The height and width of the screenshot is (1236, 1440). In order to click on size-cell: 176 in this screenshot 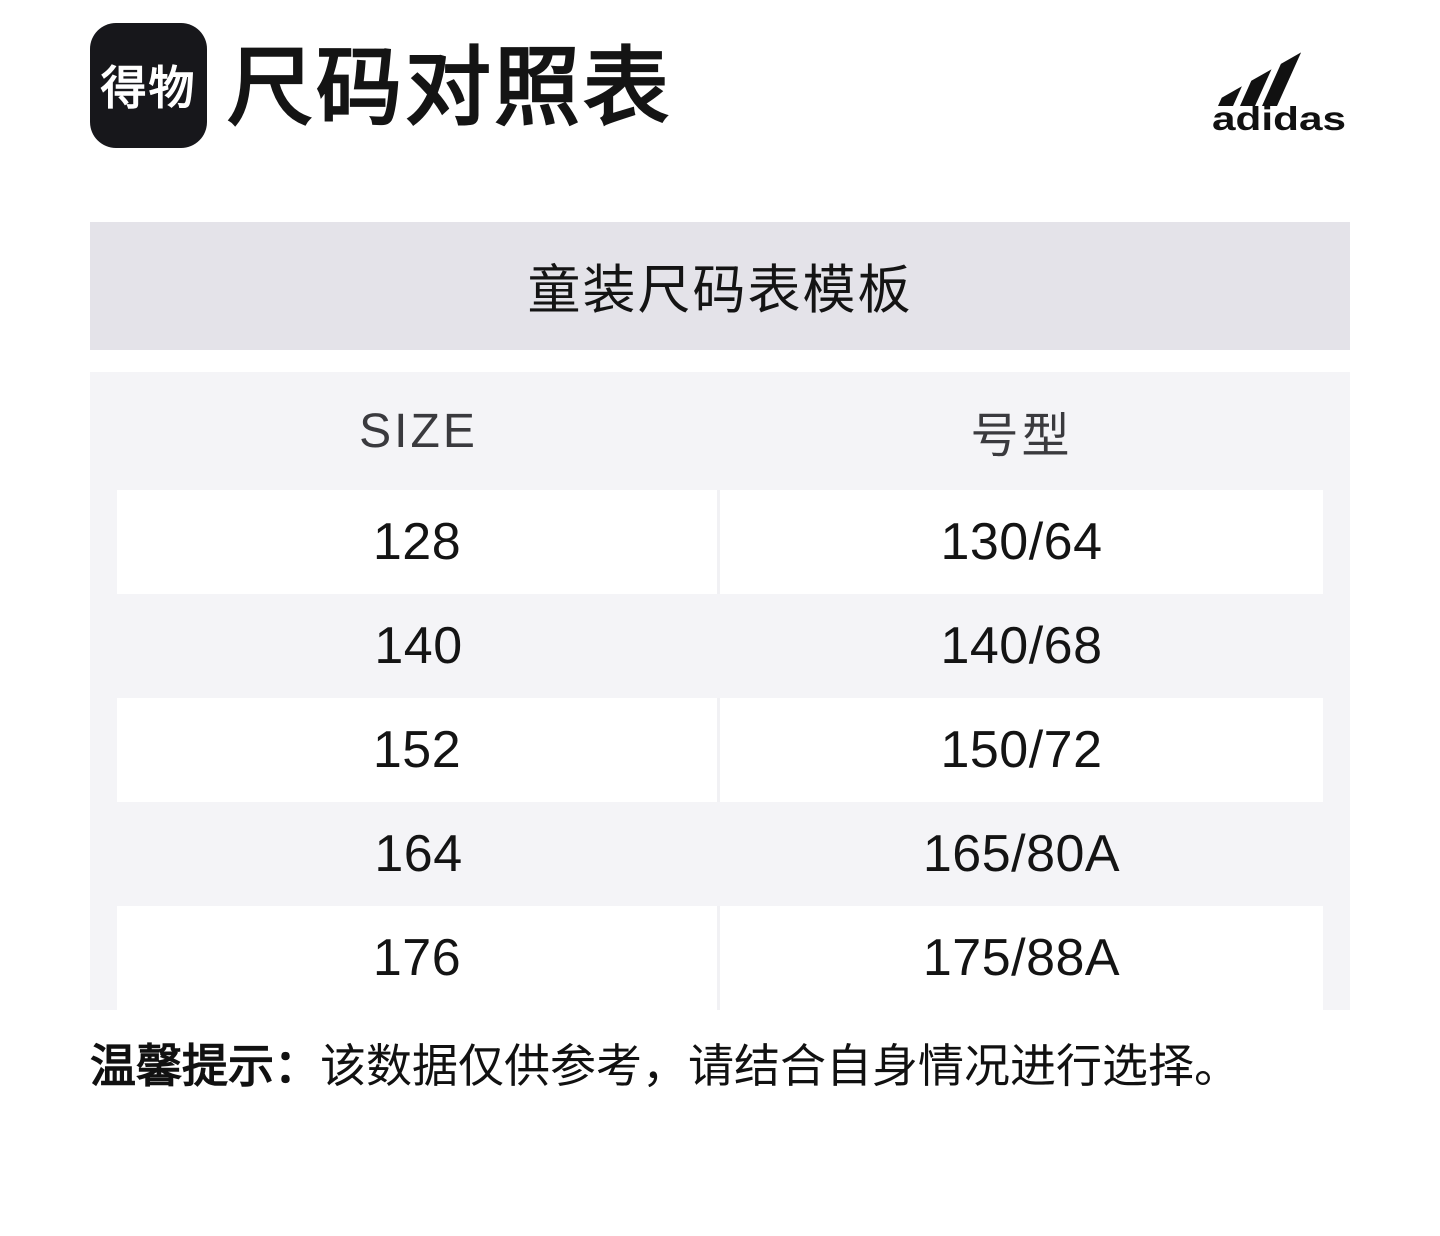, I will do `click(418, 958)`.